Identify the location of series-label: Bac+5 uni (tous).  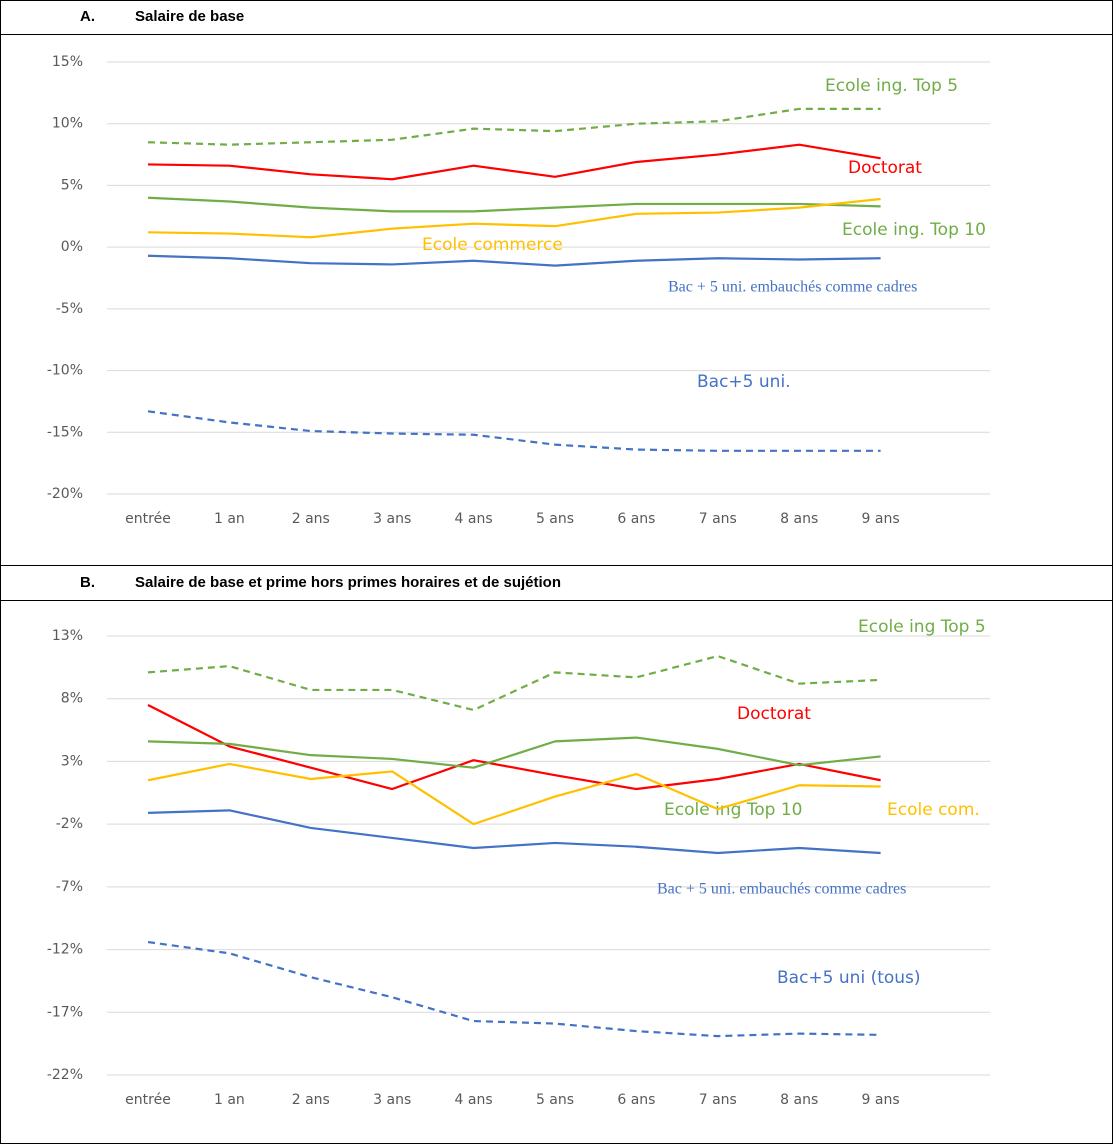
(849, 978).